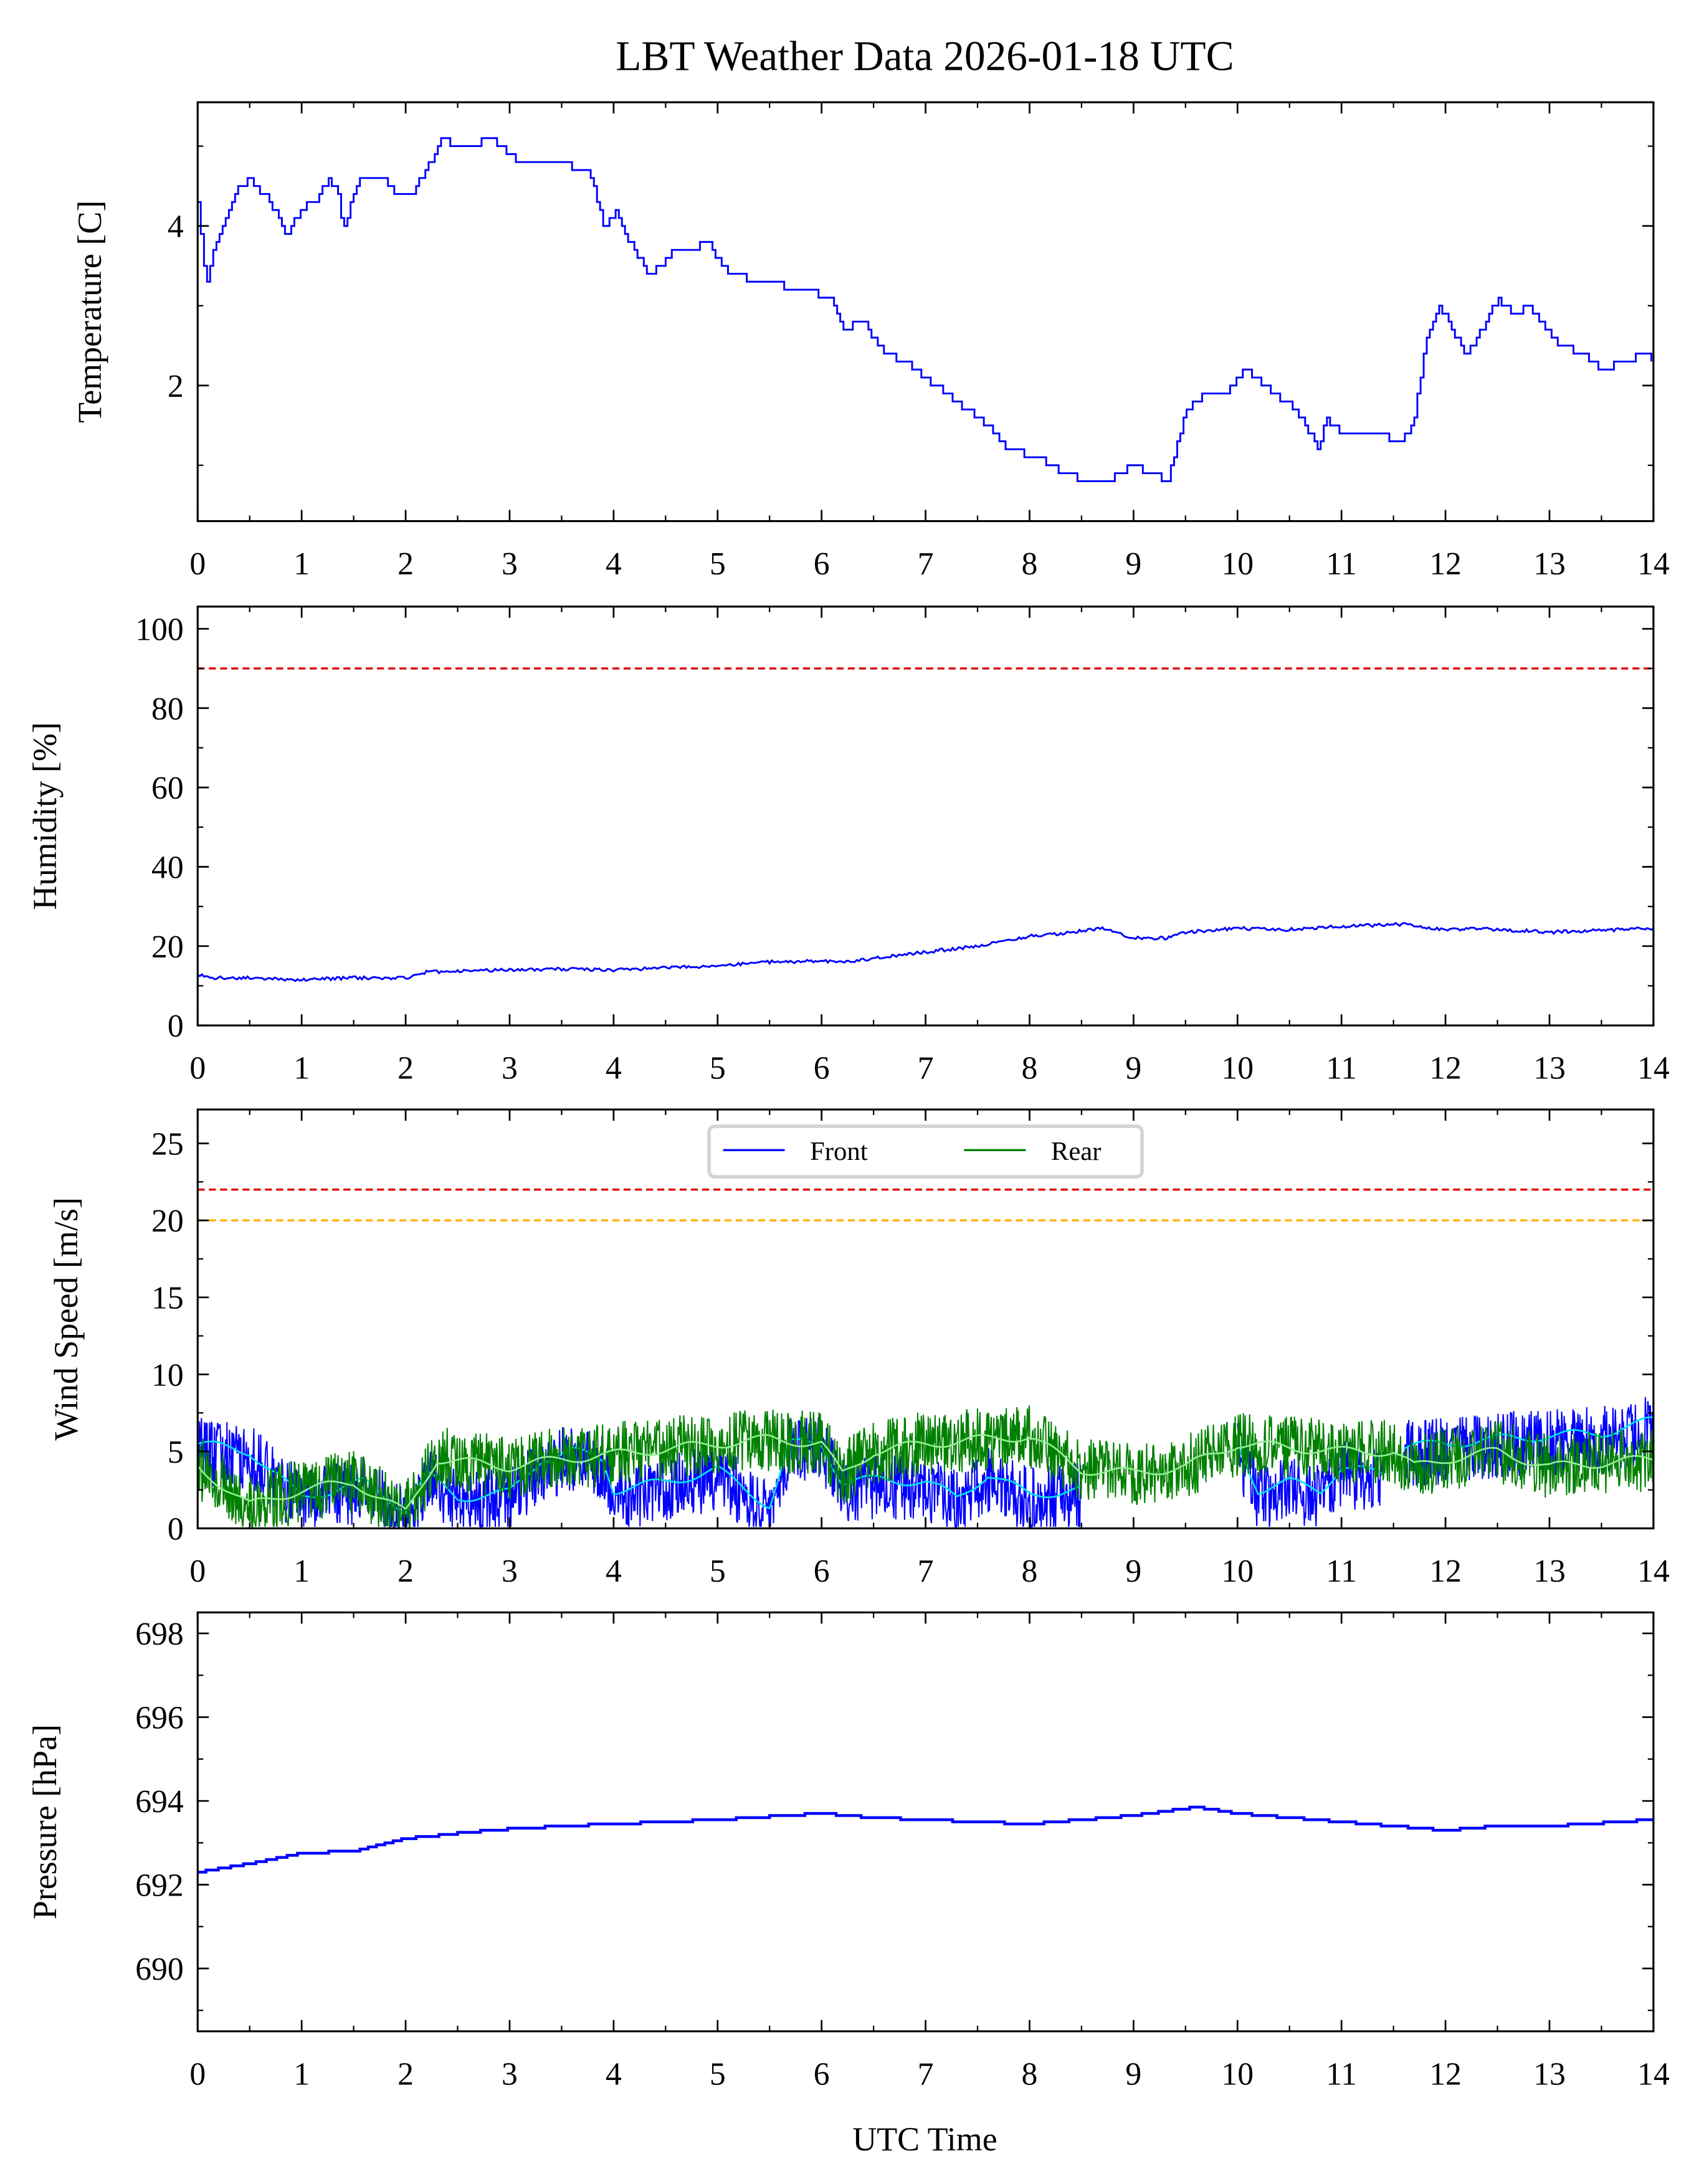 The image size is (1704, 2184). I want to click on y-tick-label: 692, so click(159, 1886).